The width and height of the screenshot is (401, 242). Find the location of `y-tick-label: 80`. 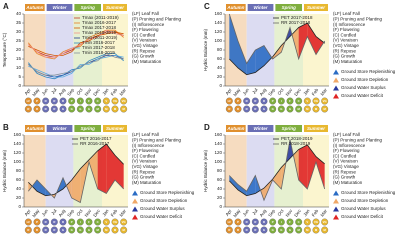

y-tick-label: 80 is located at coordinates (19, 170).